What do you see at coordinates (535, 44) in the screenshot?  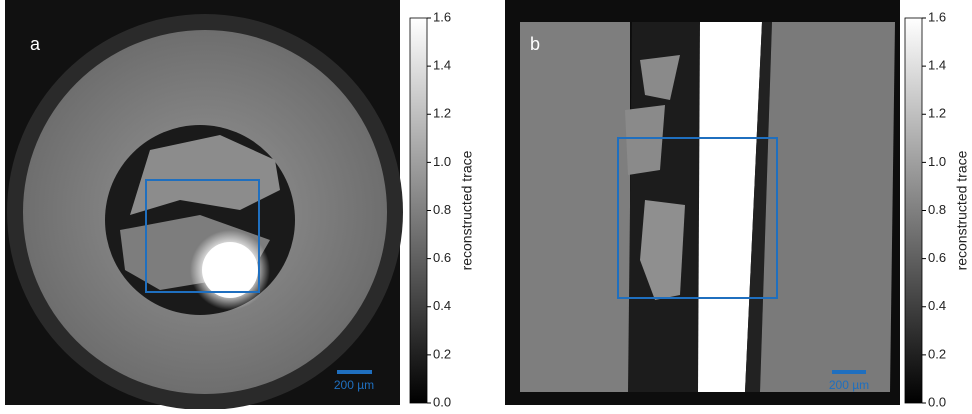 I see `panel-label: b` at bounding box center [535, 44].